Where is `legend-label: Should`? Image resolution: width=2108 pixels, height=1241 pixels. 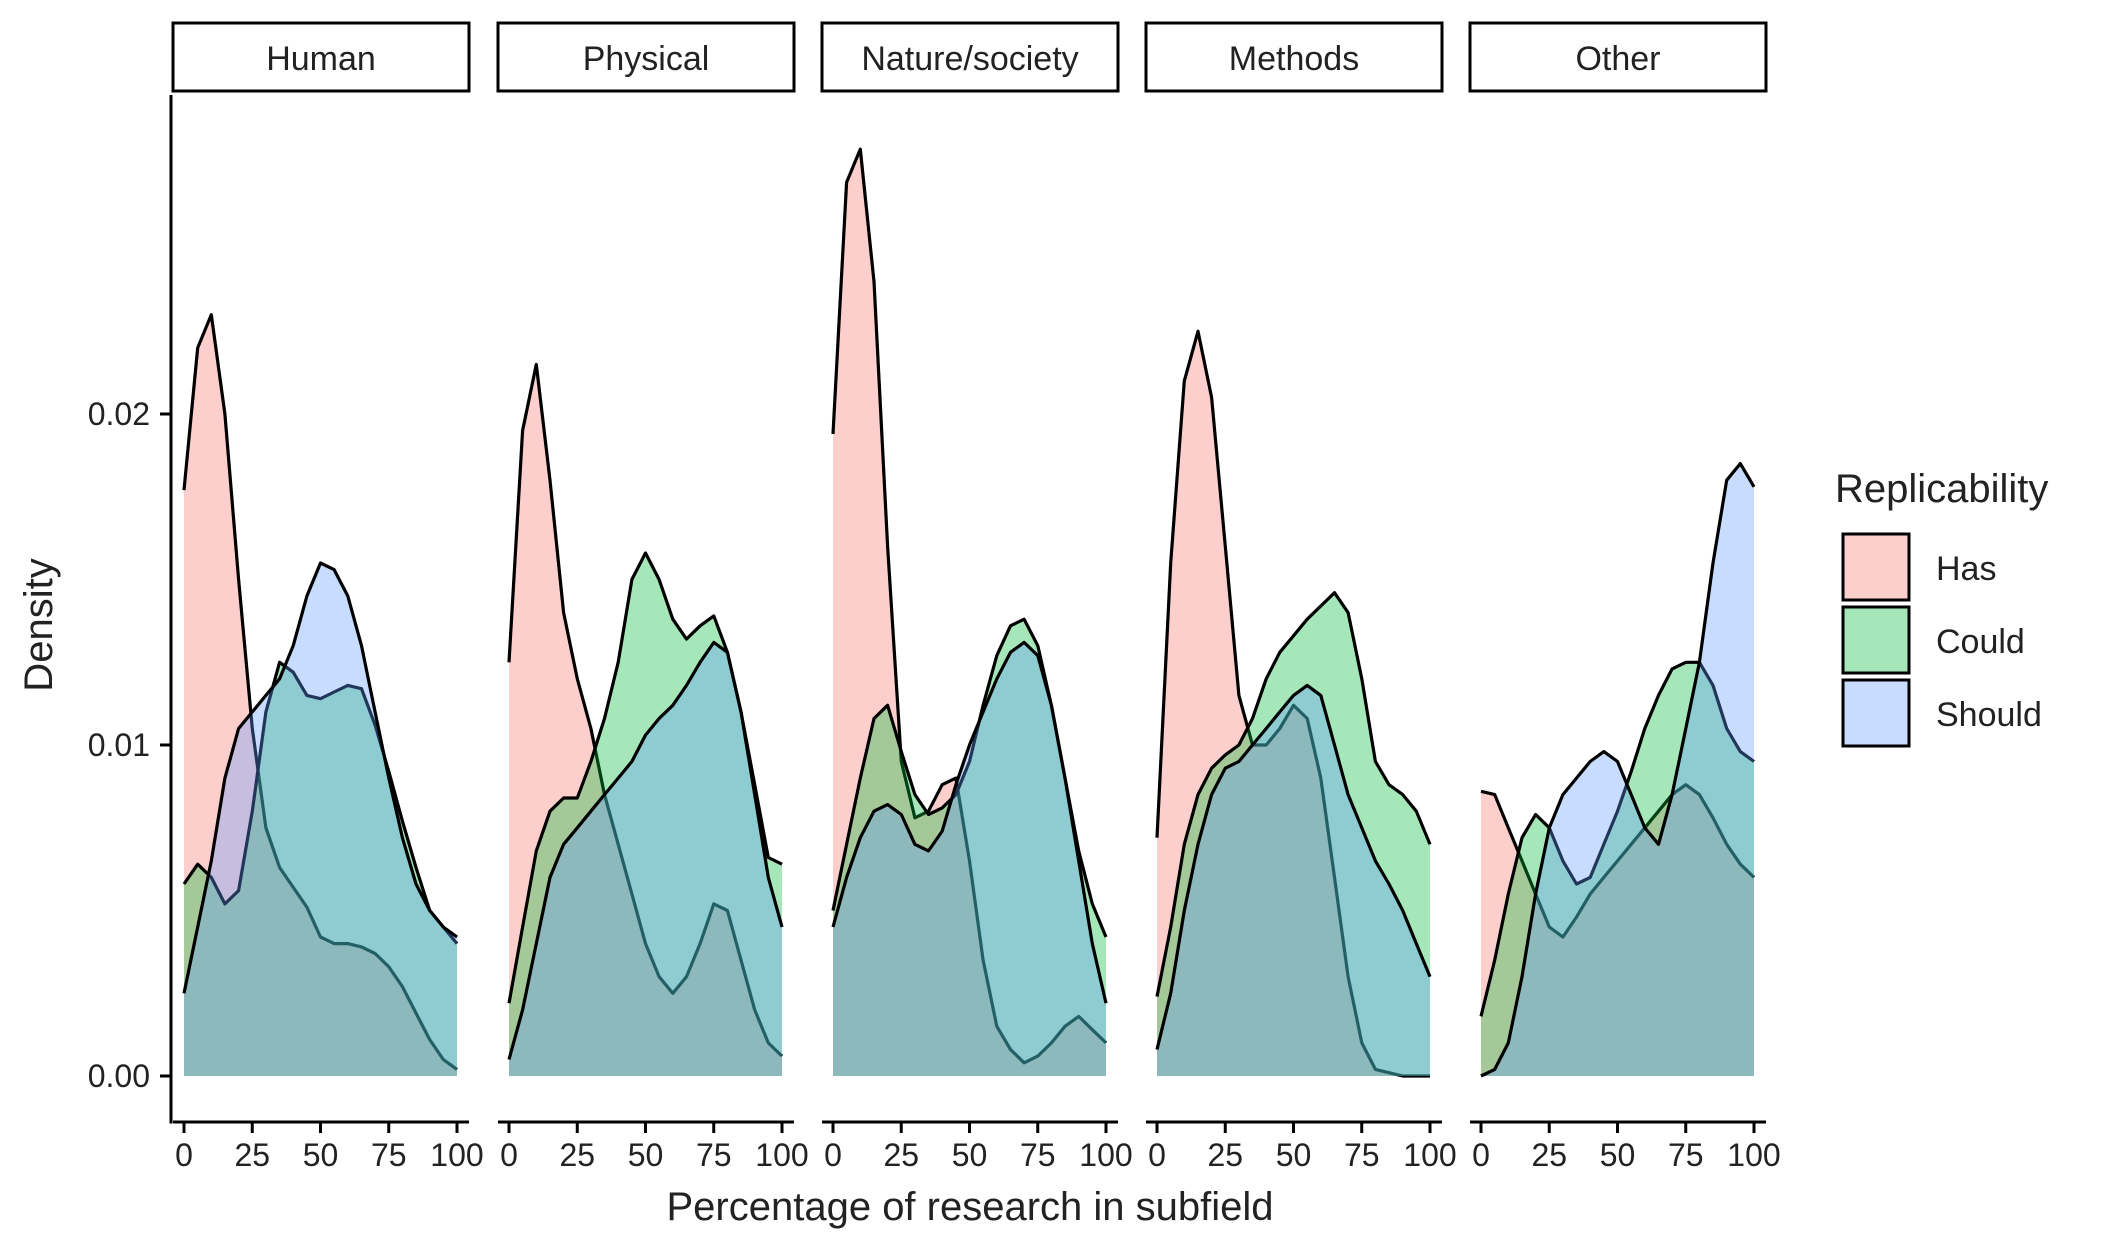 legend-label: Should is located at coordinates (1989, 715).